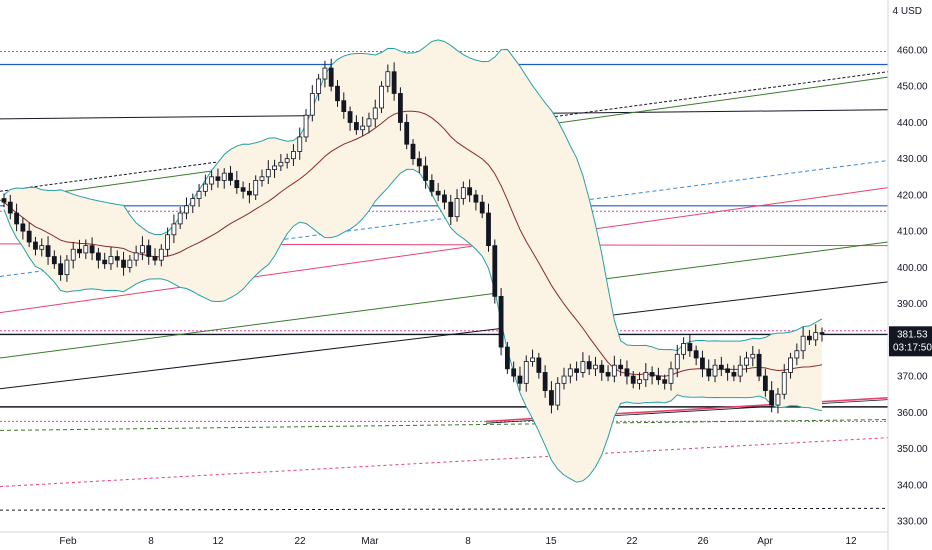  Describe the element at coordinates (703, 541) in the screenshot. I see `time-tick-label: 26` at that location.